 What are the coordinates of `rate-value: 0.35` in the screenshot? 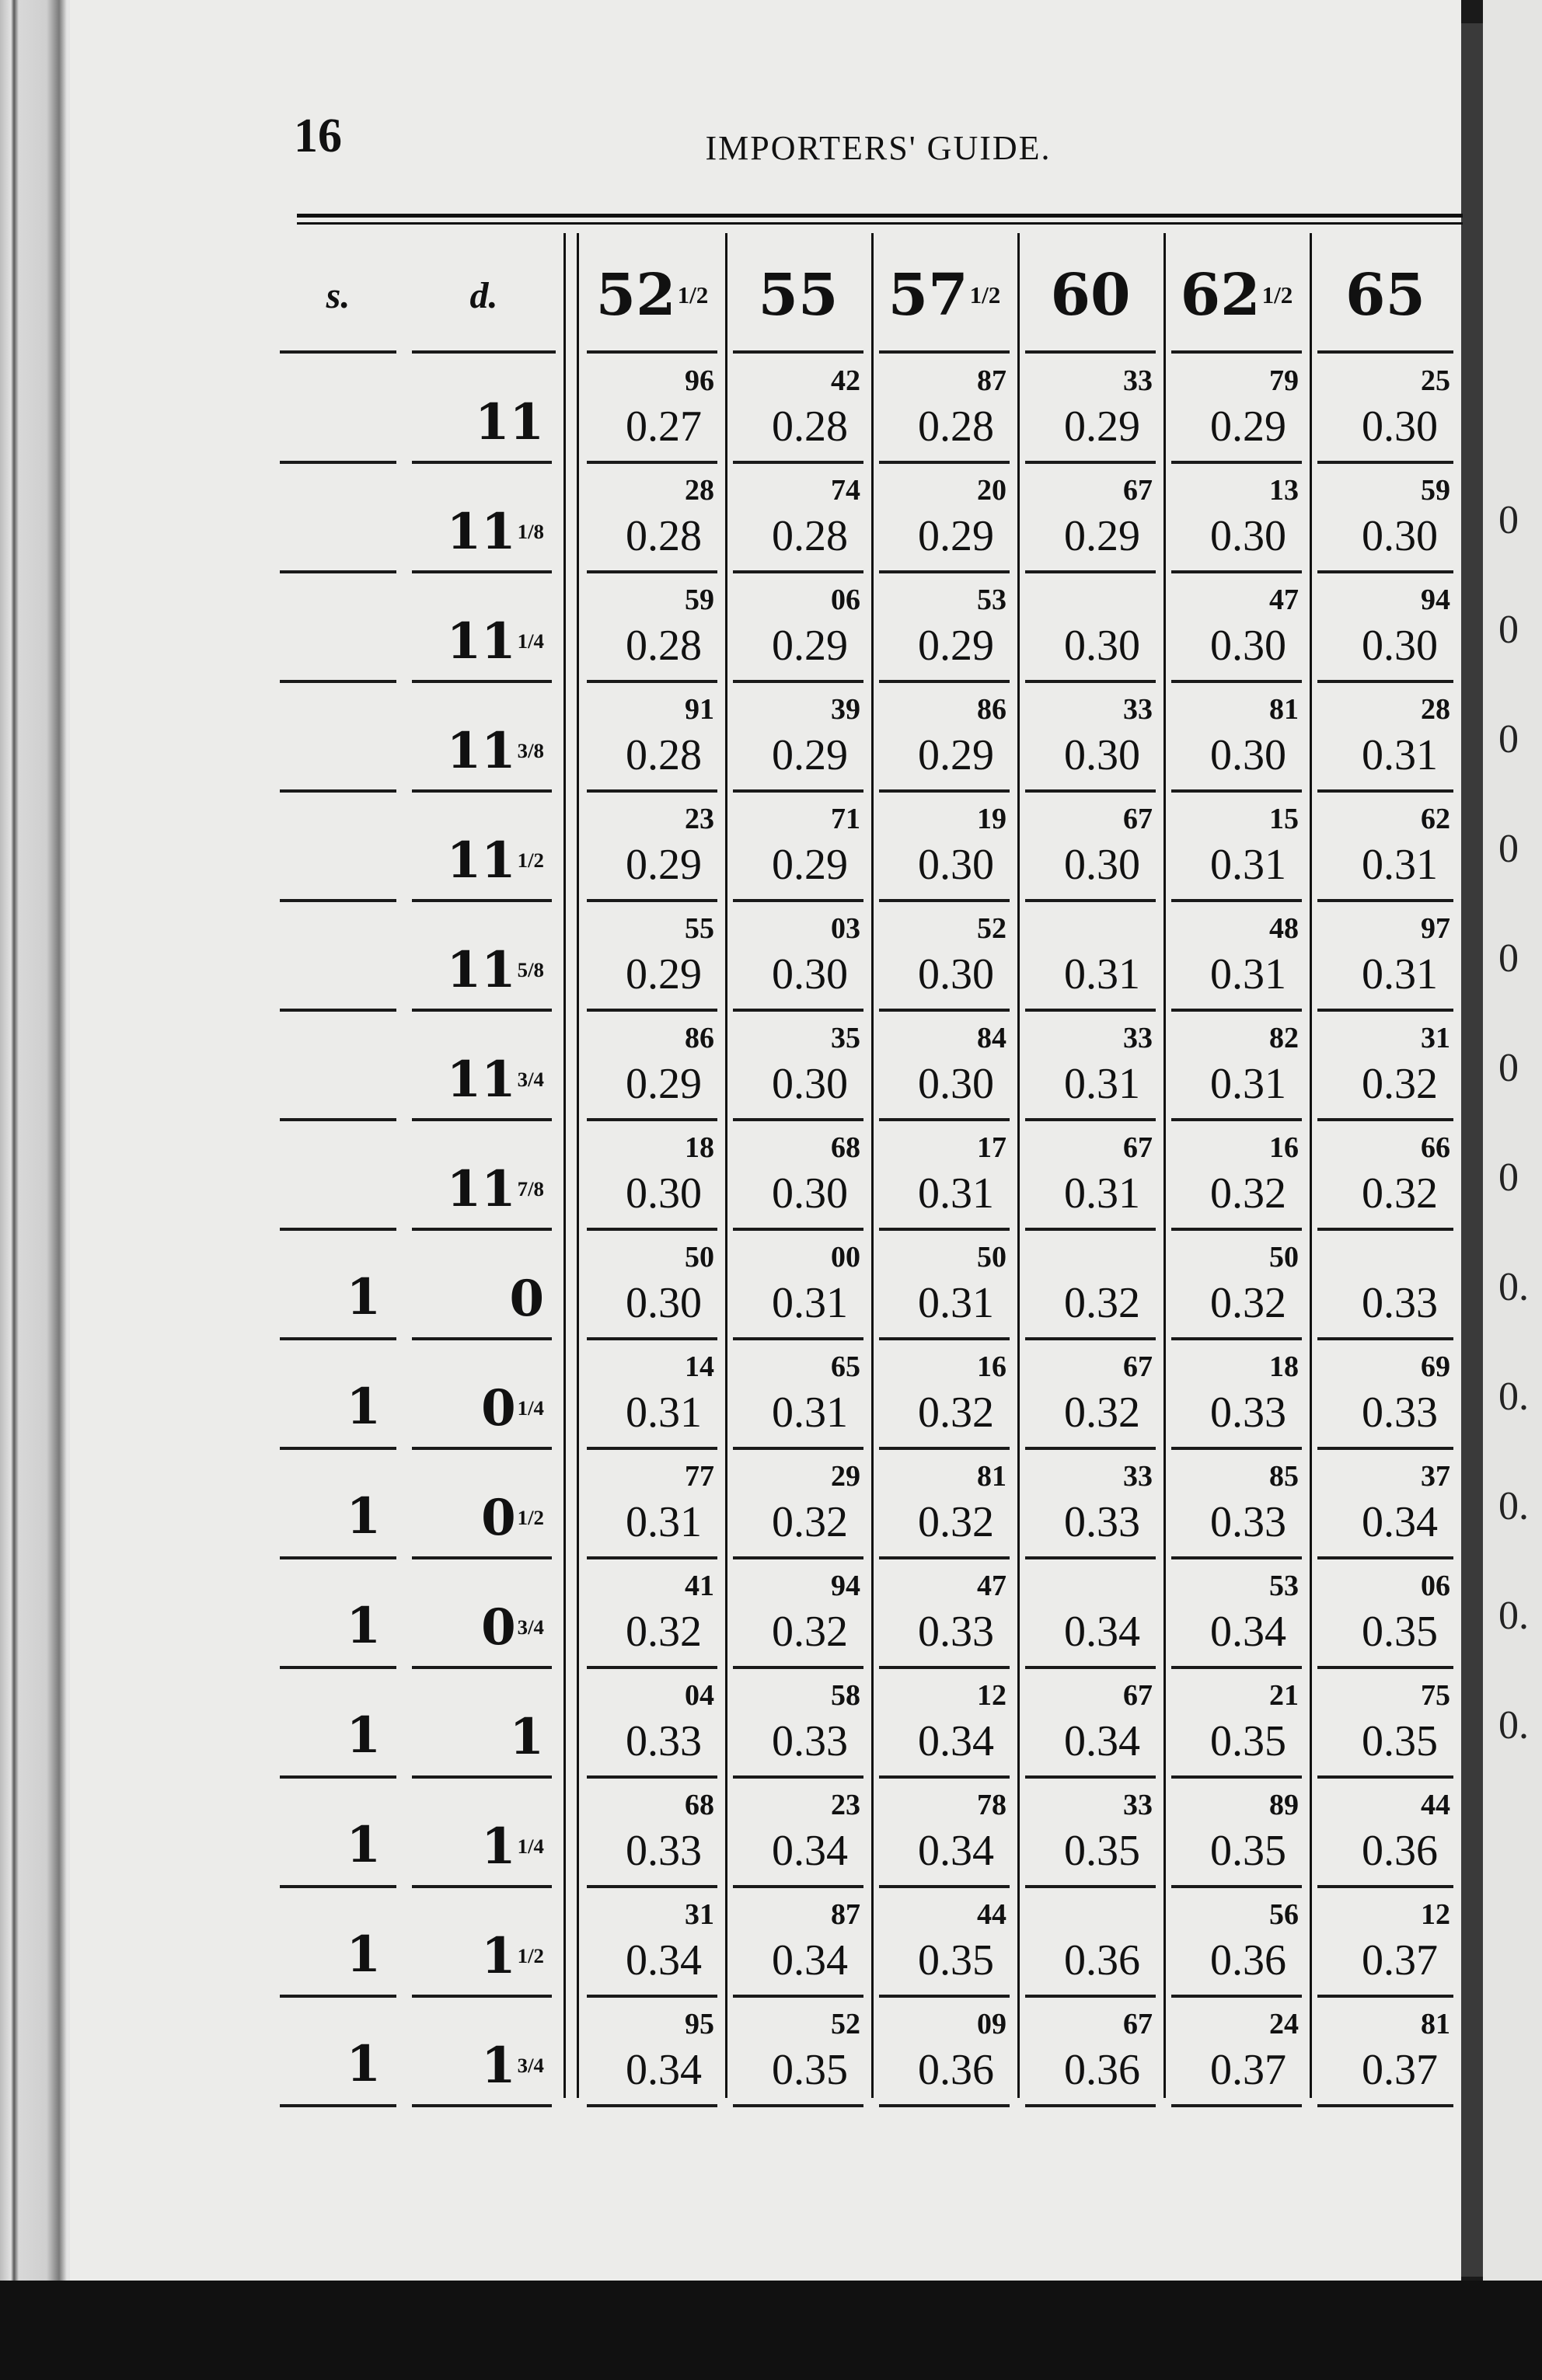 It's located at (1248, 1741).